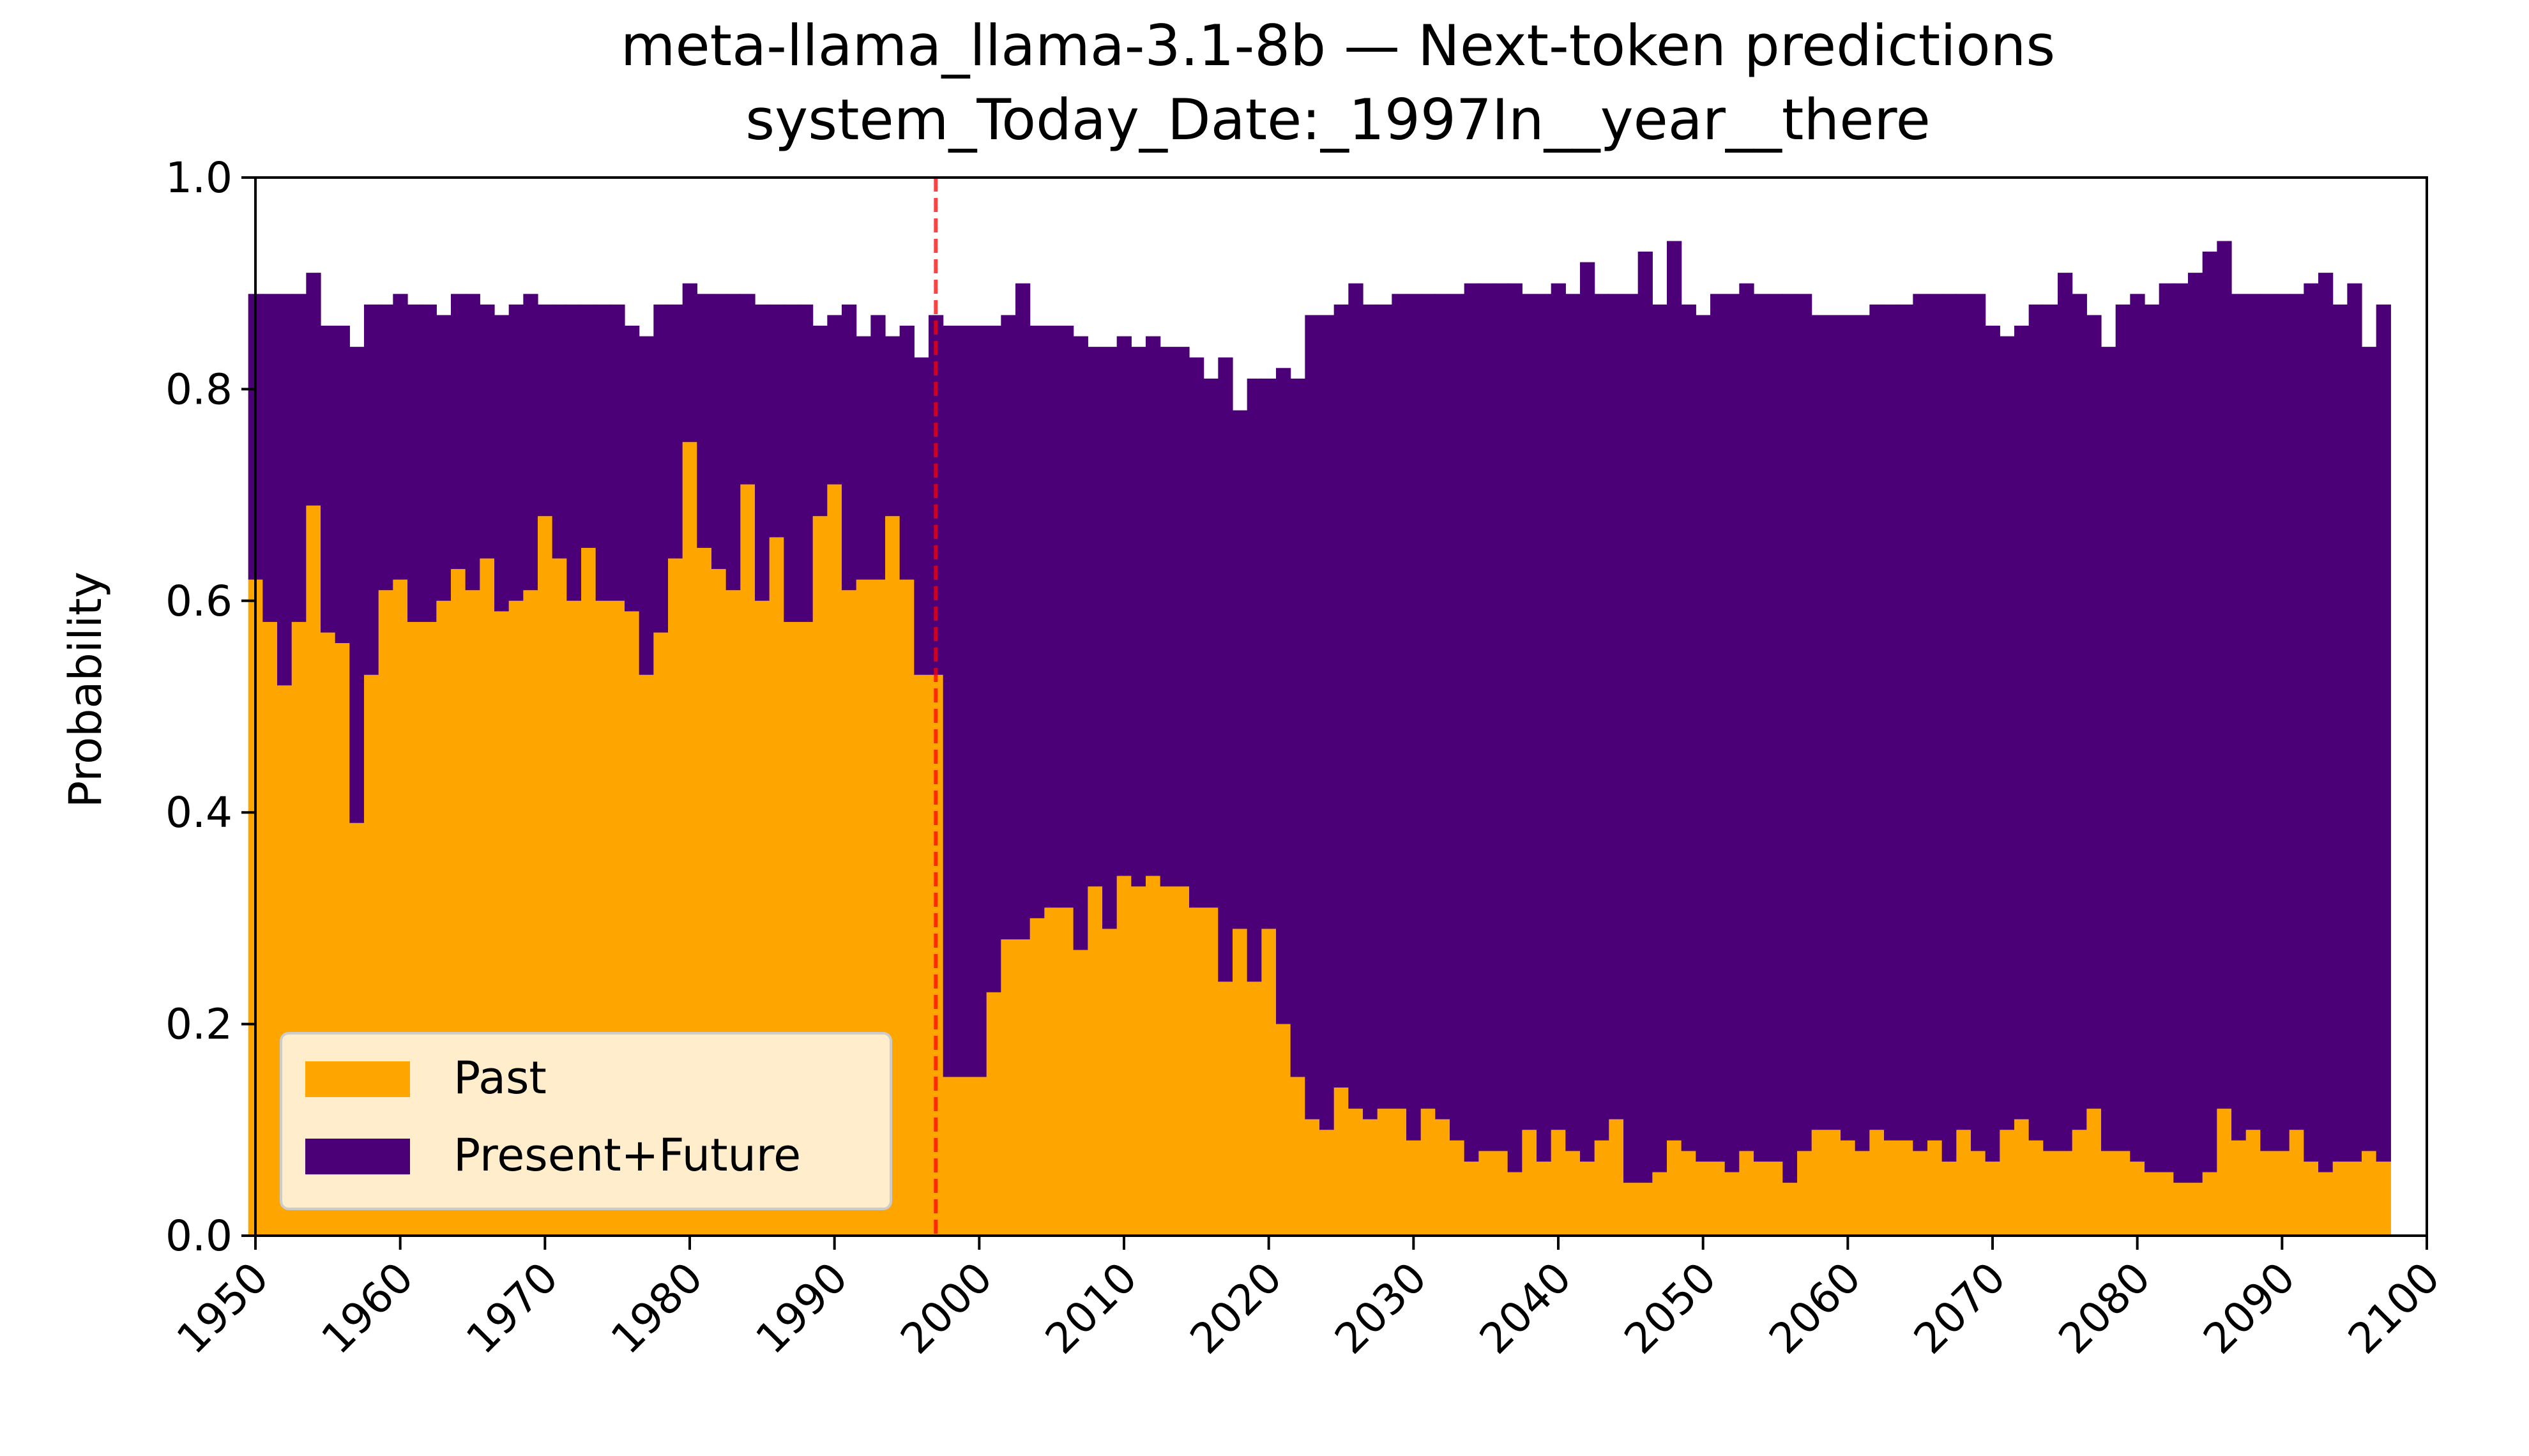  What do you see at coordinates (1815, 1308) in the screenshot?
I see `x-tick-label: 2060` at bounding box center [1815, 1308].